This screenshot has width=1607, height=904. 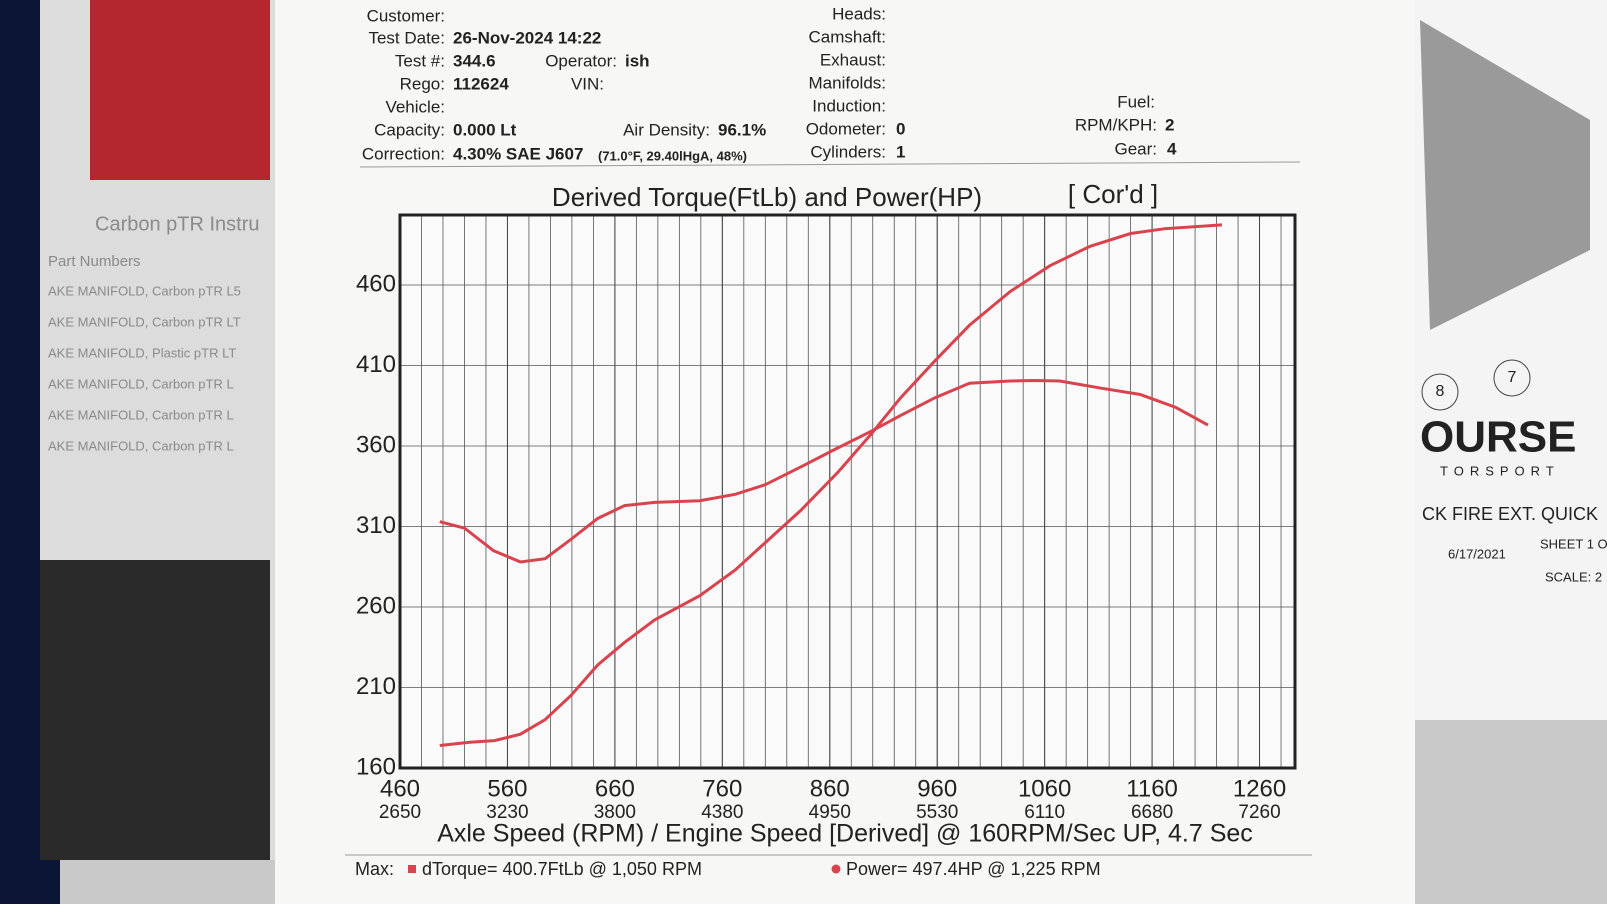 I want to click on footer-torque: dTorque= 400.7FtLb @ 1,050 RPM, so click(x=562, y=869).